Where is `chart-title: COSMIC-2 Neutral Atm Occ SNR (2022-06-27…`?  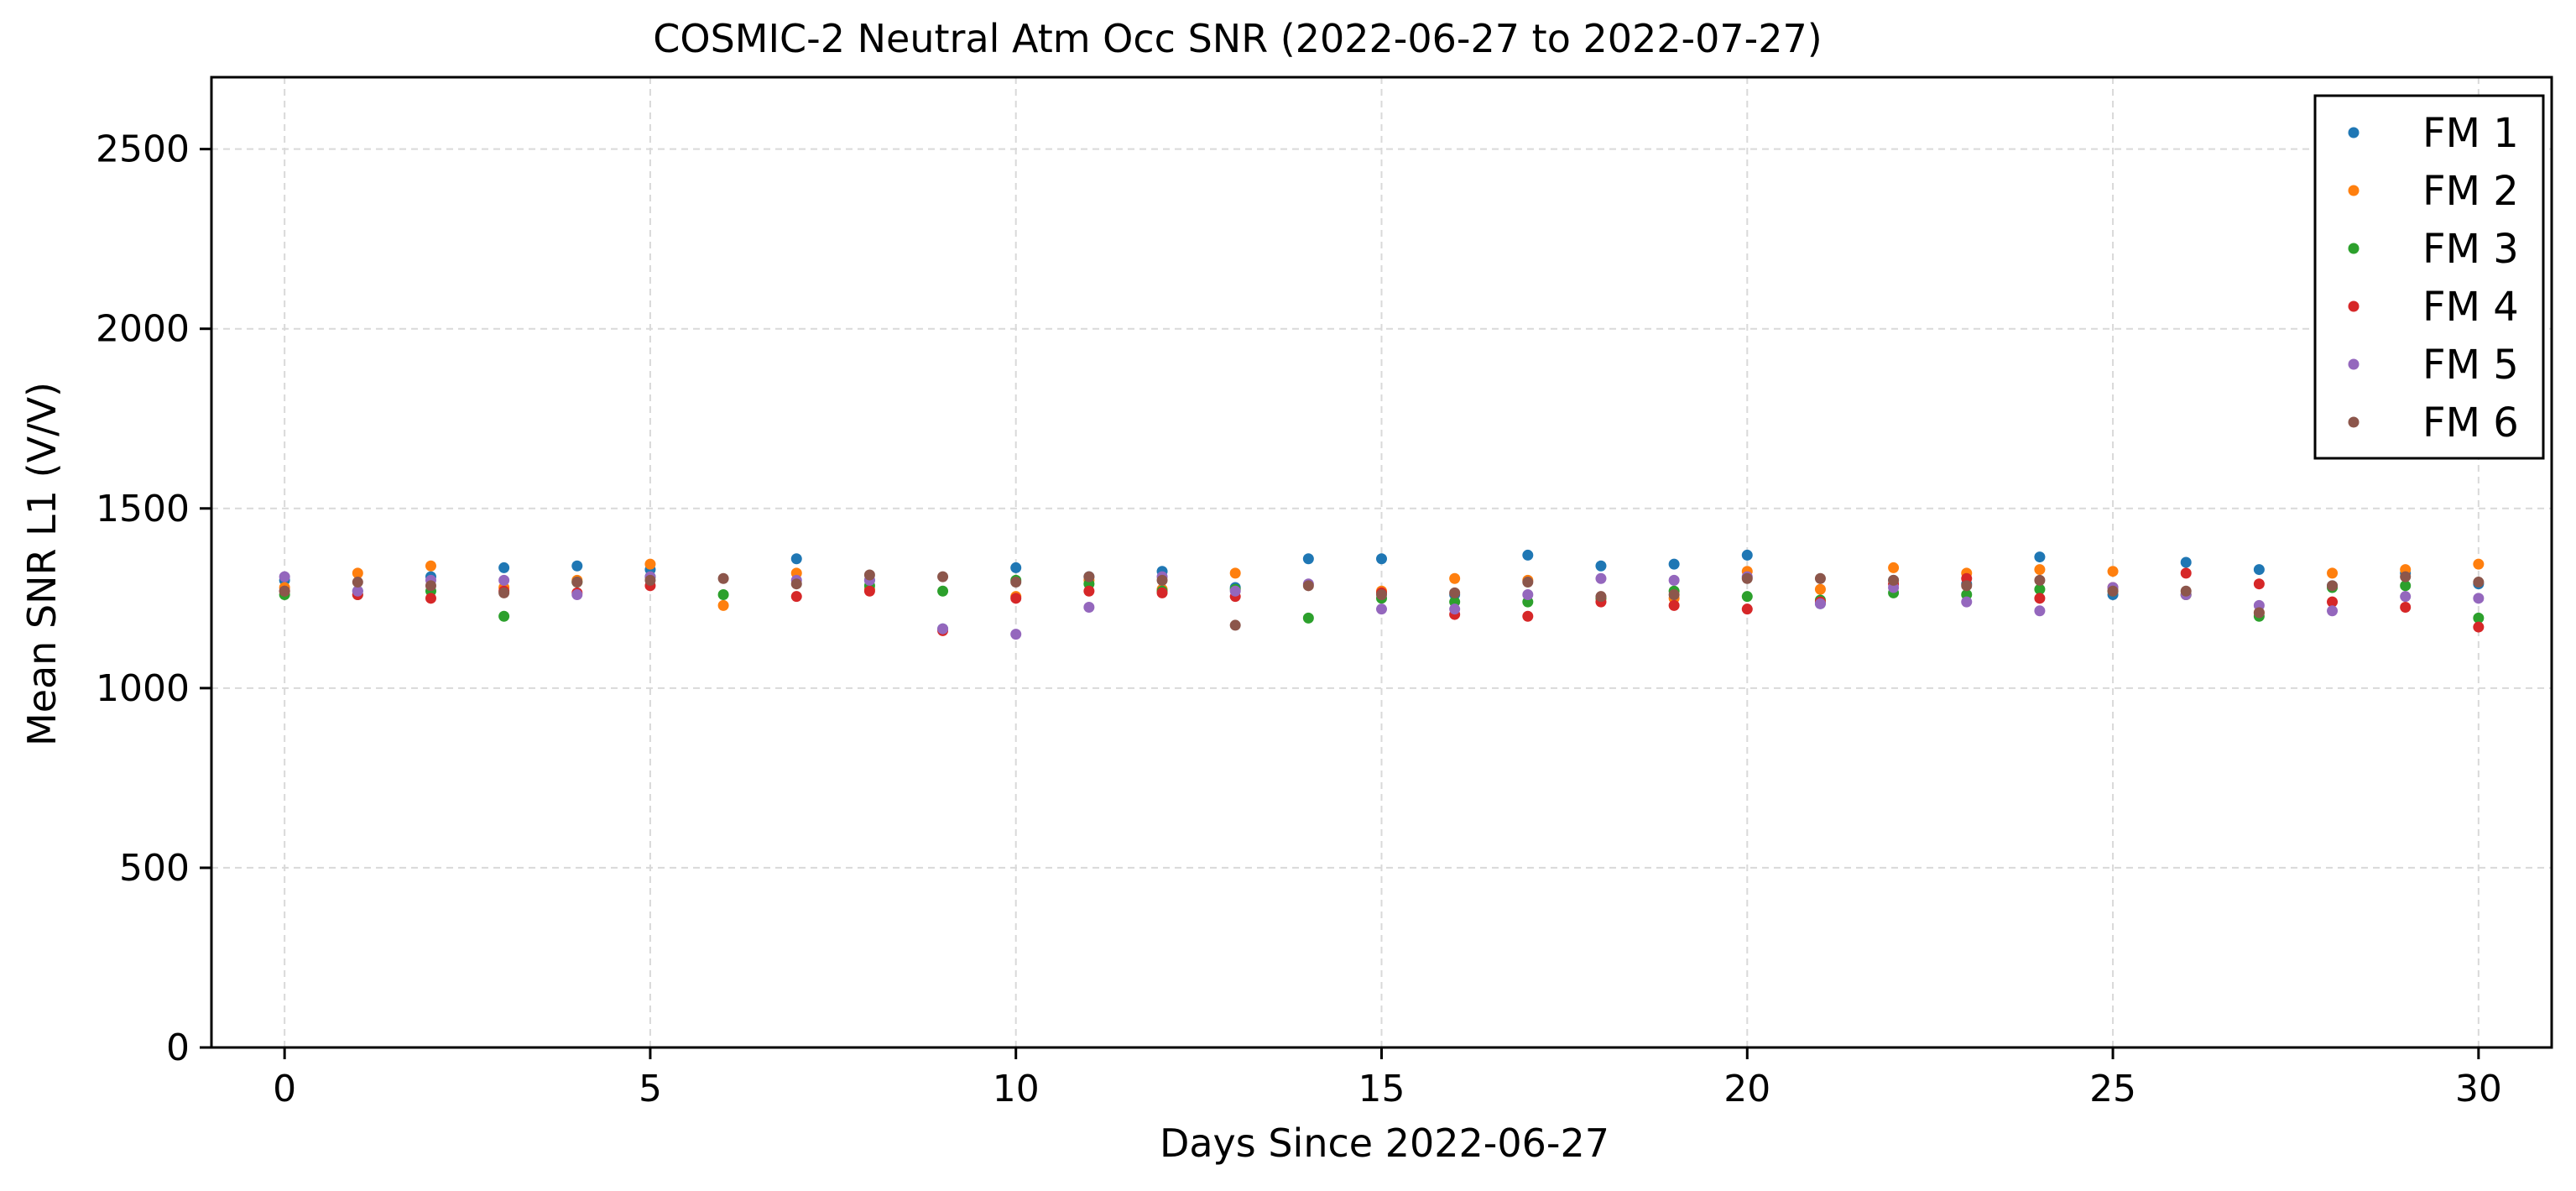 chart-title: COSMIC-2 Neutral Atm Occ SNR (2022-06-27… is located at coordinates (1237, 38).